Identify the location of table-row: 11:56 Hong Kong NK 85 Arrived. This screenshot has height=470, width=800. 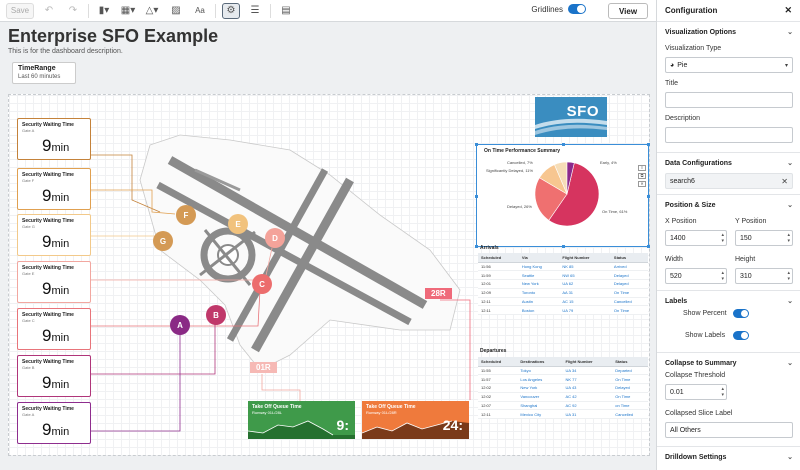
(563, 267).